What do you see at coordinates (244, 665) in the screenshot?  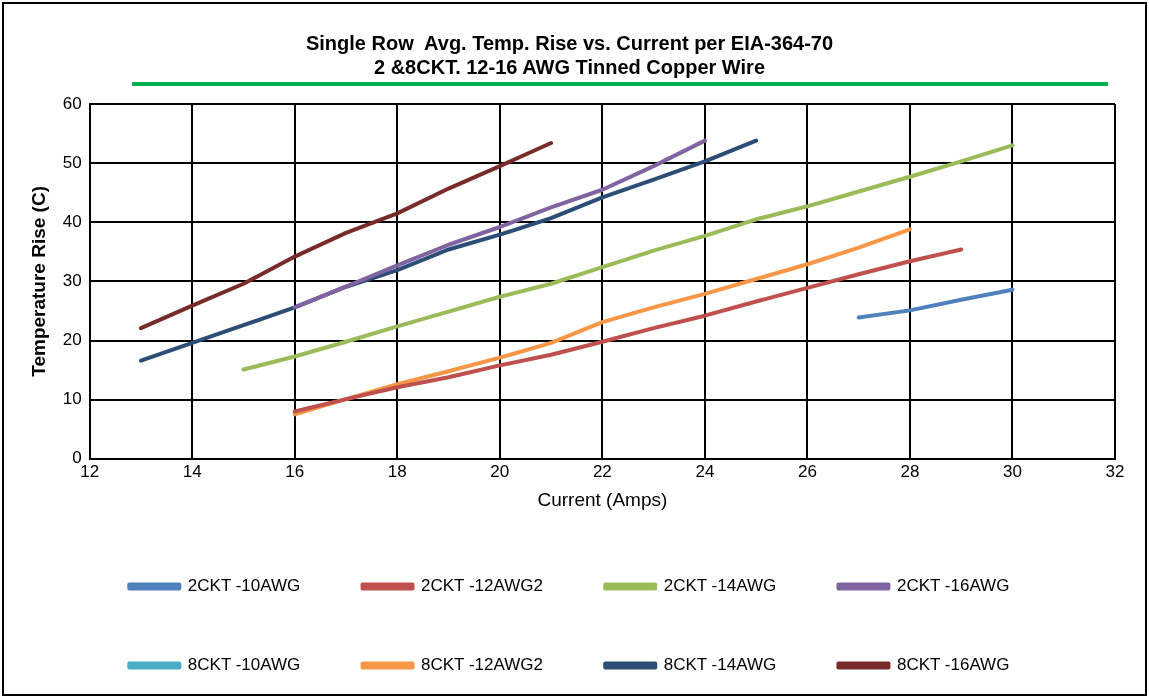 I see `legend-label: 8CKT -10AWG` at bounding box center [244, 665].